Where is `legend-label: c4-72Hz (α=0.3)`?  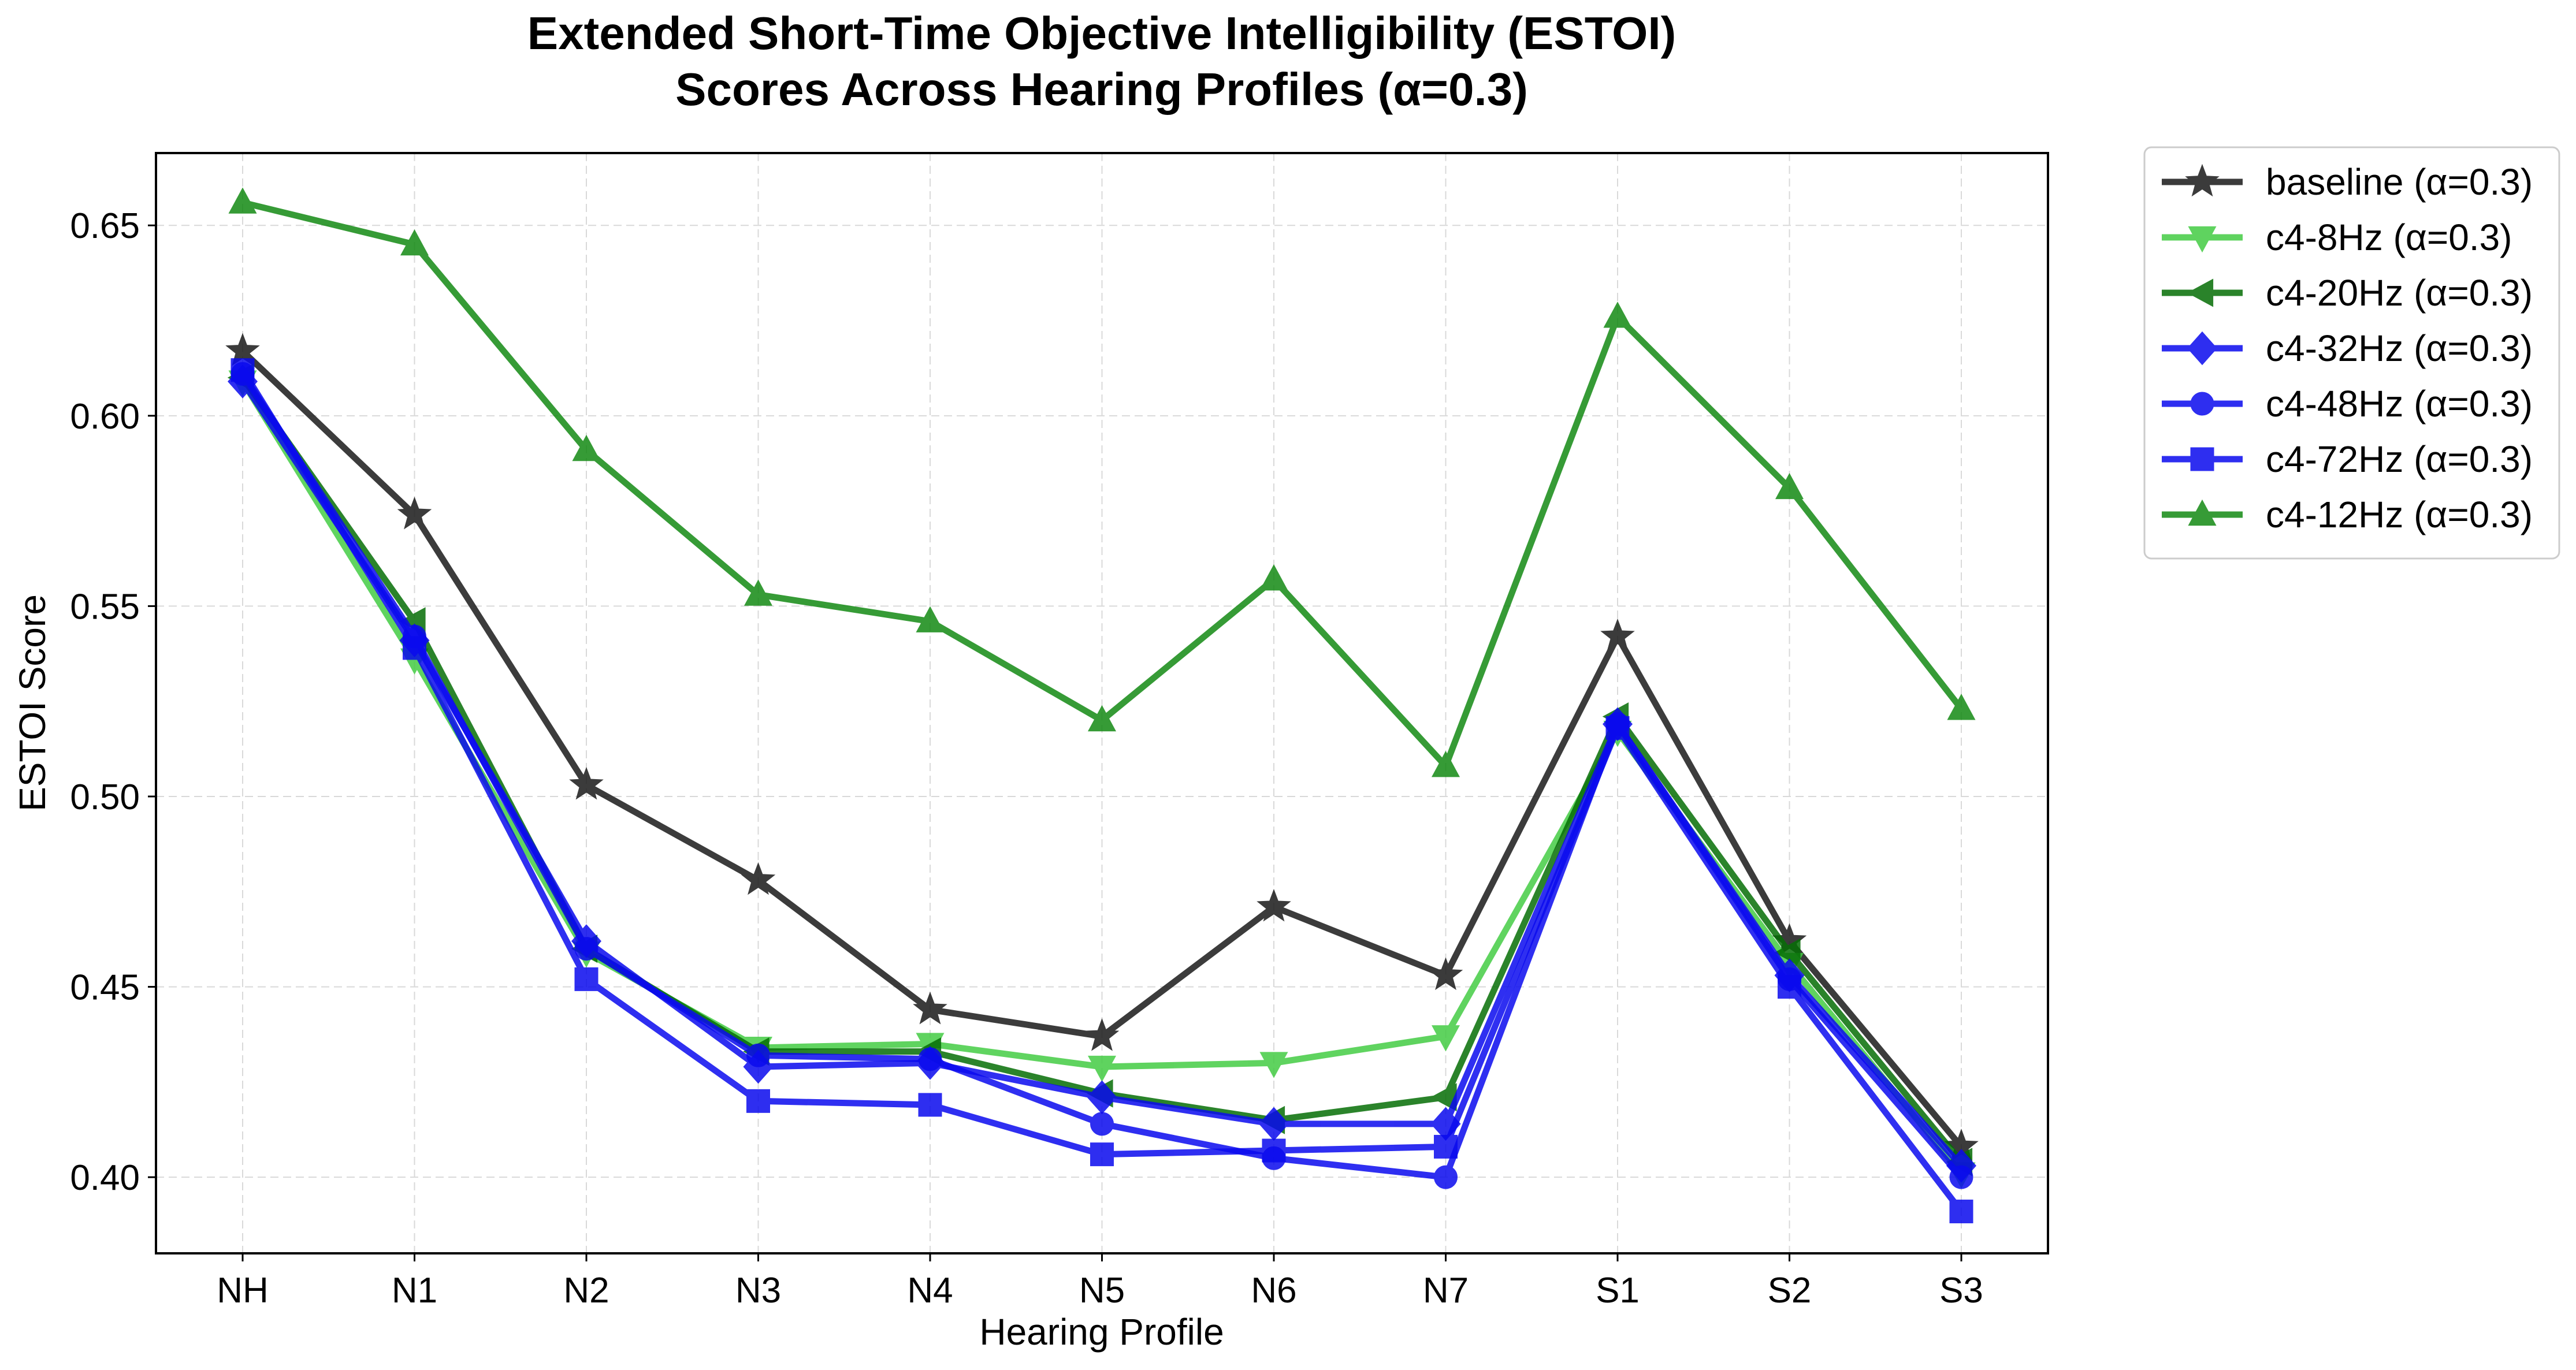
legend-label: c4-72Hz (α=0.3) is located at coordinates (2399, 459).